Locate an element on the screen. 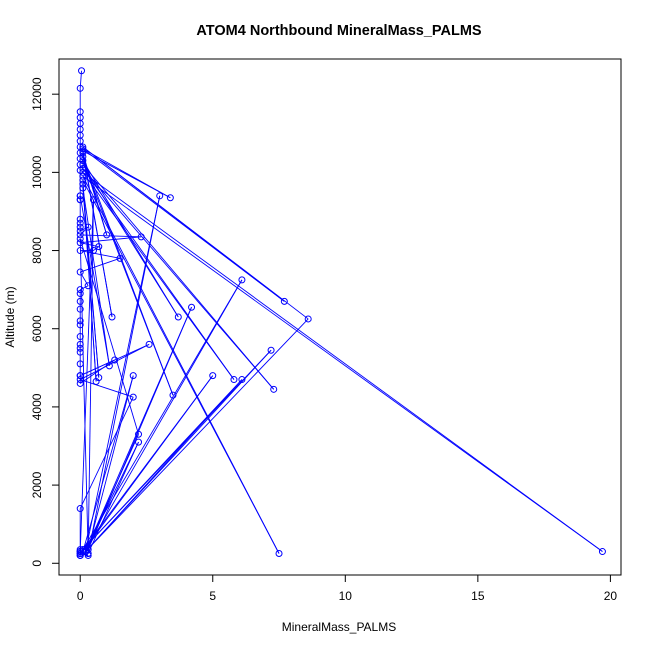  y-tick-label: 2000 is located at coordinates (37, 484).